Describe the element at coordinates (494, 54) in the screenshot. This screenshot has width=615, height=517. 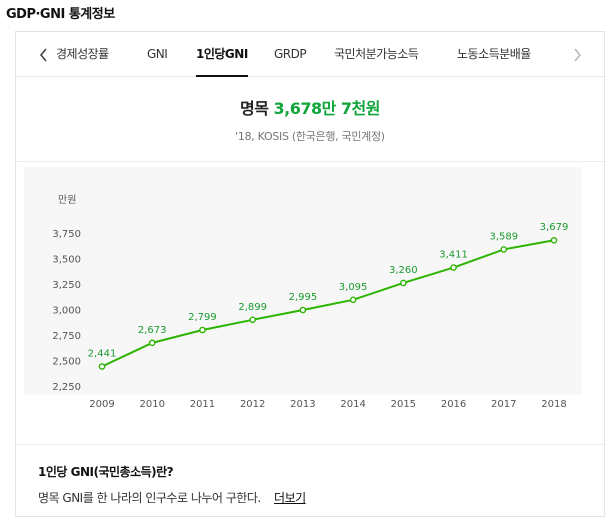
I see `tab-labor-share: 노동소득분배율` at that location.